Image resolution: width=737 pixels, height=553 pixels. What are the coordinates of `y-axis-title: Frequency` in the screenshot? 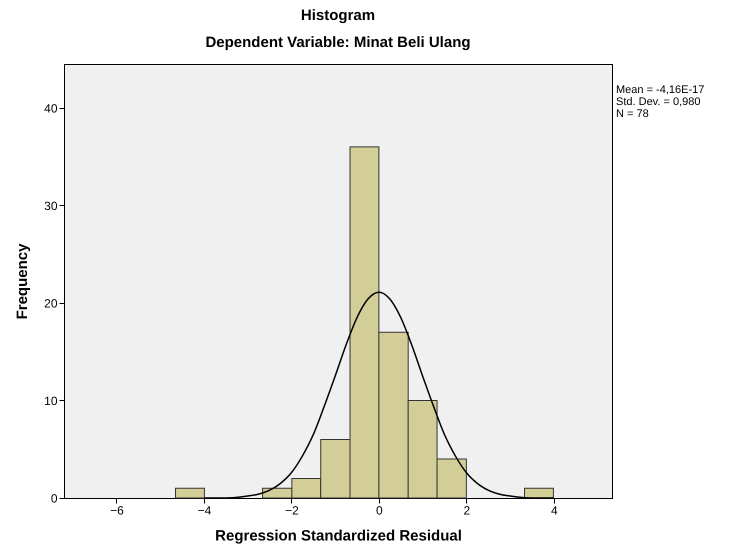 It's located at (23, 281).